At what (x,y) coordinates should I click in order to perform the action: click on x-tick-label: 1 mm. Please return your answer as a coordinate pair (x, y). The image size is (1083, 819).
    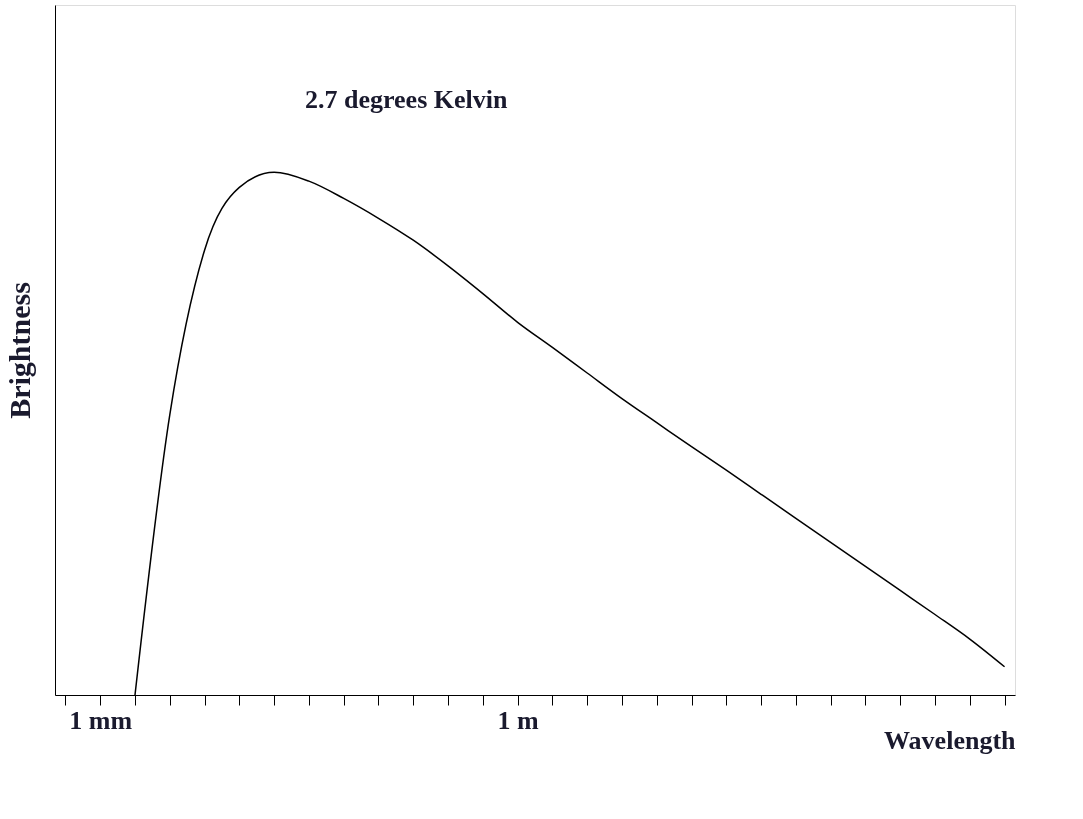
    Looking at the image, I should click on (101, 720).